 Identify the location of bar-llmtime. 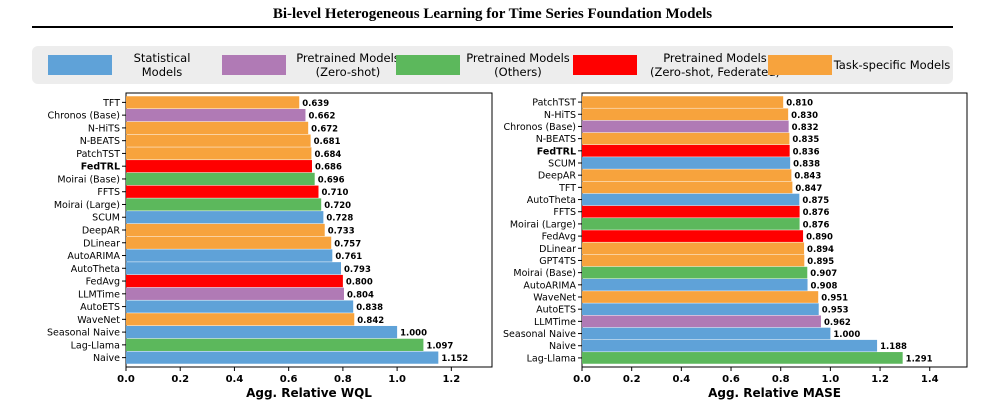
(701, 321).